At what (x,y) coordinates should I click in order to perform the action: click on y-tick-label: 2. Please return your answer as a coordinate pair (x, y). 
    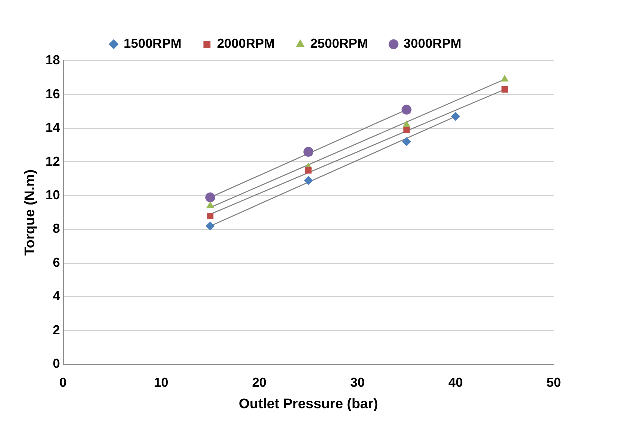
    Looking at the image, I should click on (56, 330).